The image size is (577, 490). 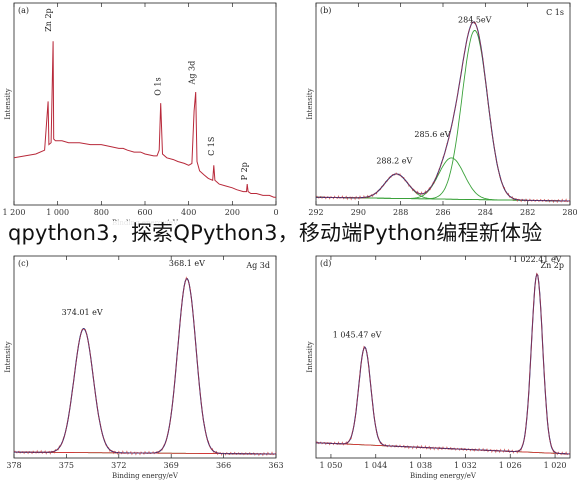 I want to click on x-tick-label: 378, so click(x=13, y=465).